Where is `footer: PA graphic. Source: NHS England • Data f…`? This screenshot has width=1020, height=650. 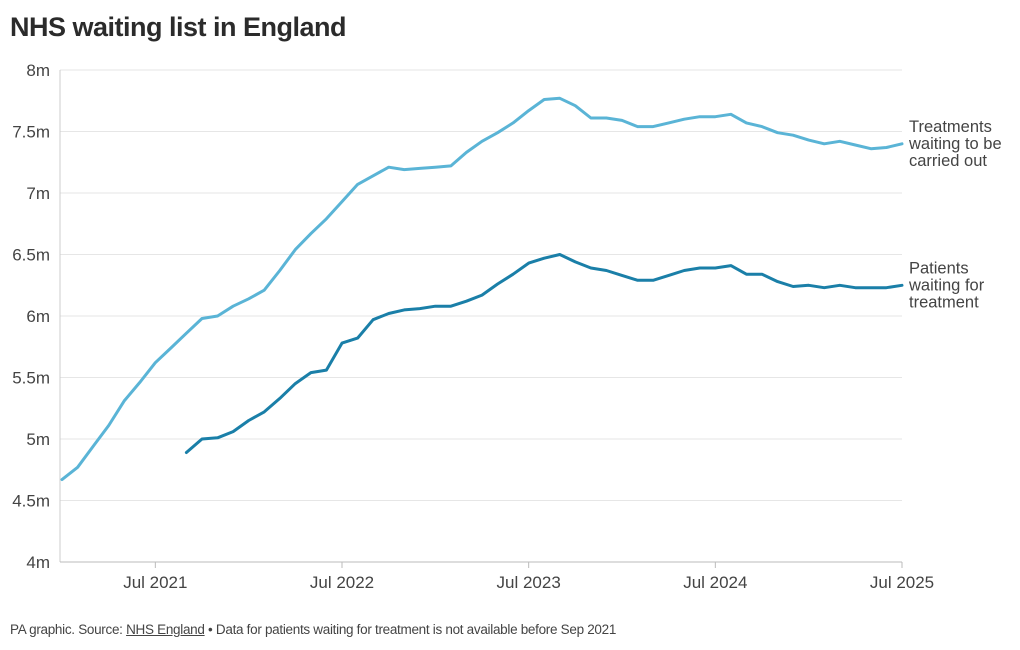 footer: PA graphic. Source: NHS England • Data f… is located at coordinates (313, 629).